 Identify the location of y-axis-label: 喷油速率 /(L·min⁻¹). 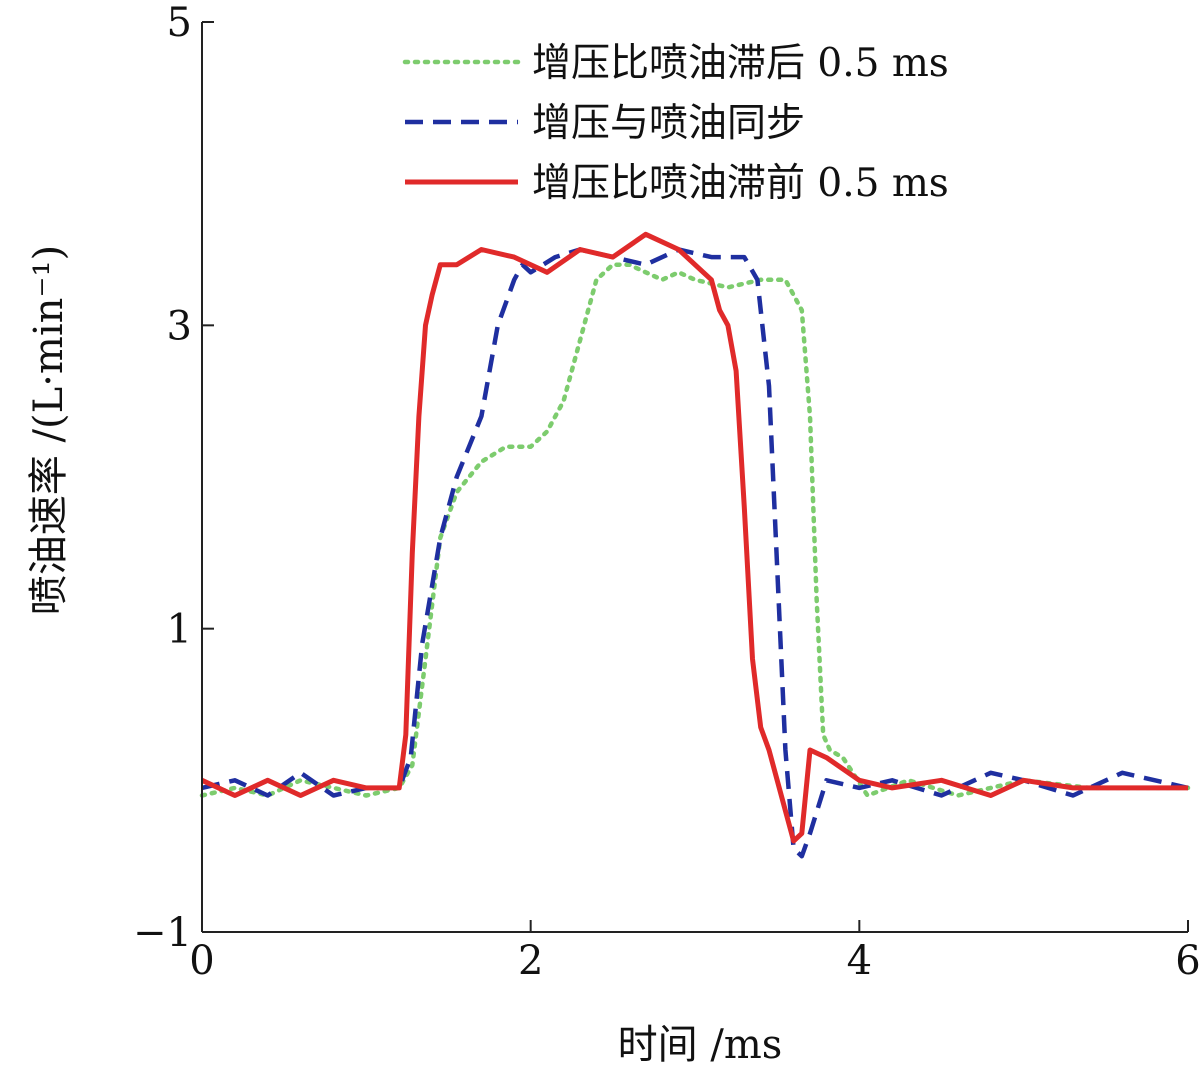
(49, 430).